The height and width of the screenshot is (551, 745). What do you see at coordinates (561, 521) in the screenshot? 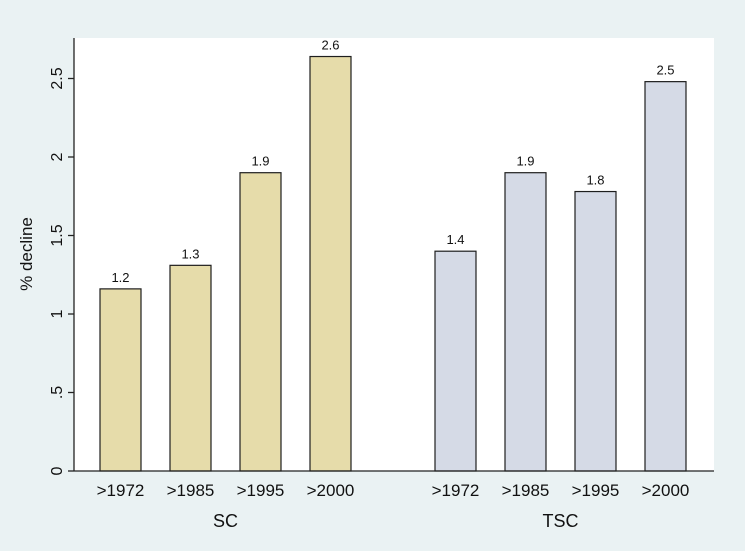
I see `group-label: TSC` at bounding box center [561, 521].